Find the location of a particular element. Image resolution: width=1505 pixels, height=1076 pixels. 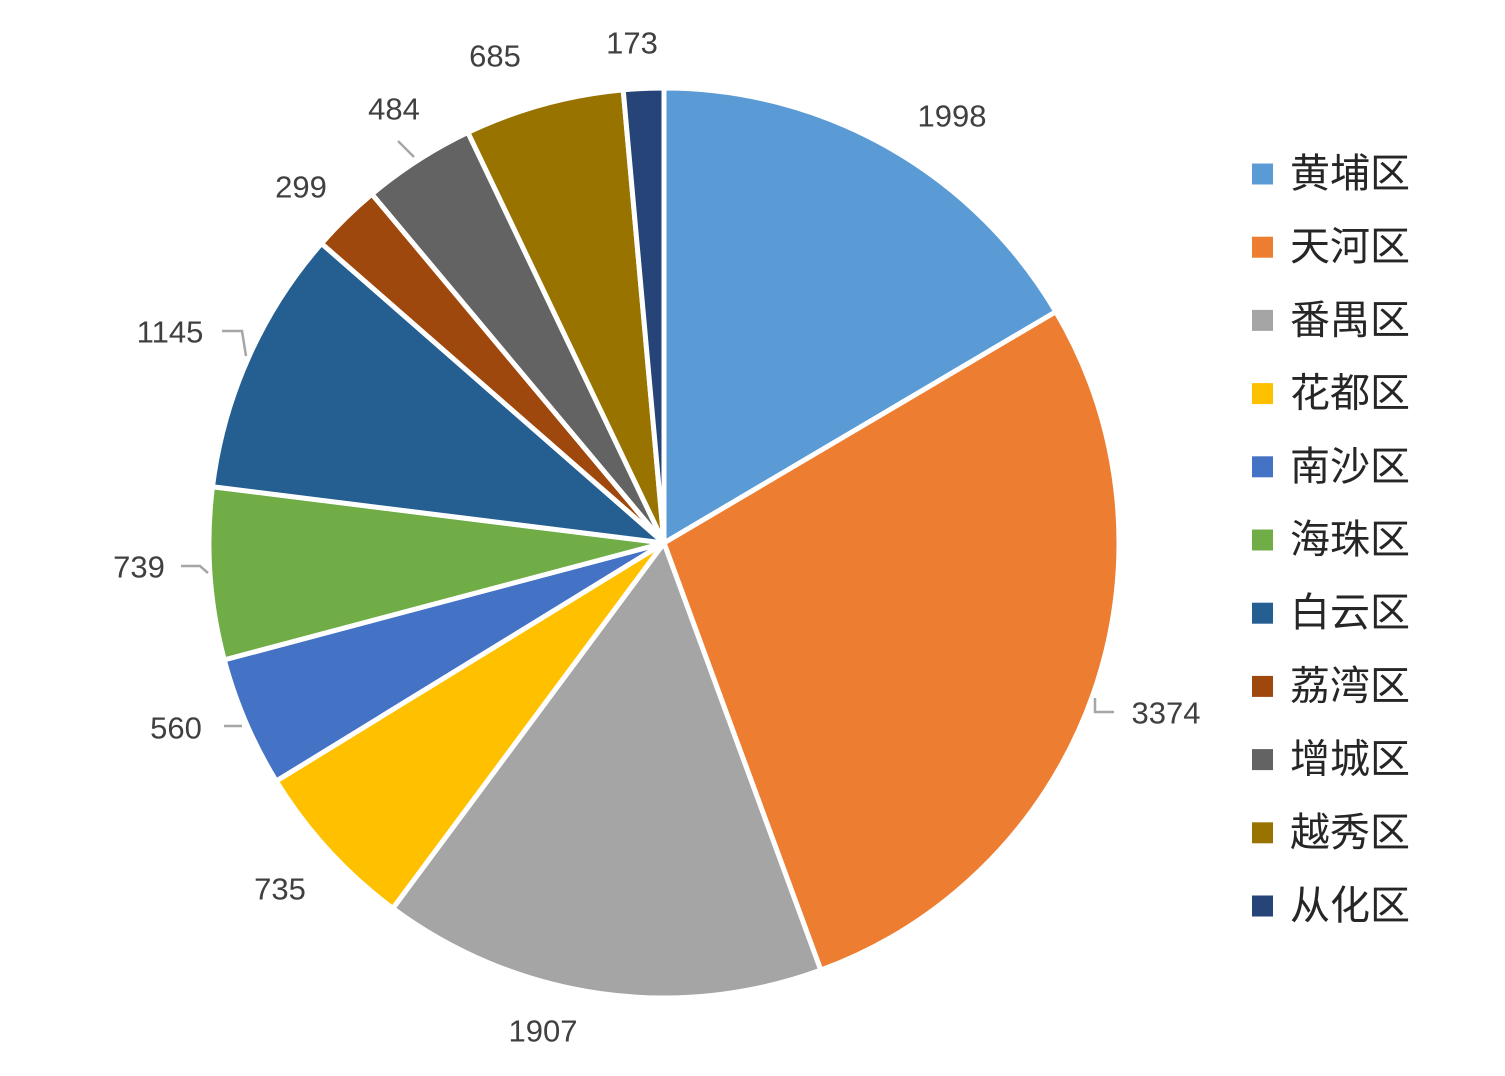

data-label-2: 3374 is located at coordinates (1166, 713).